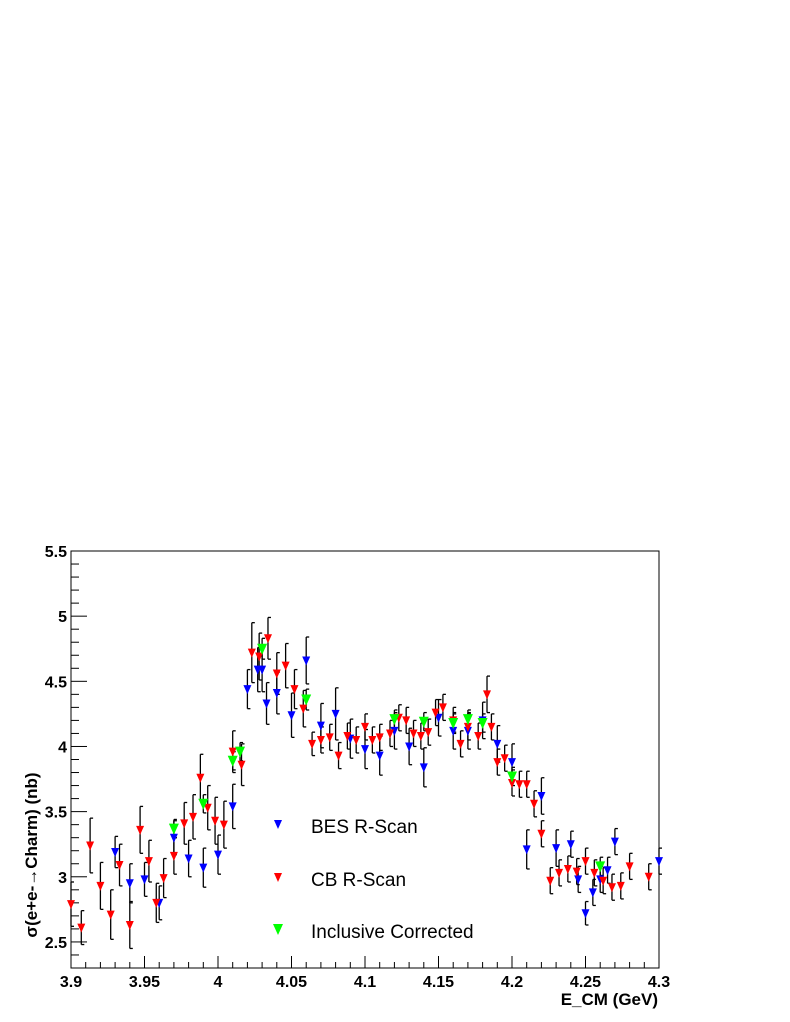  What do you see at coordinates (609, 999) in the screenshot?
I see `x-axis-title: E_CM (GeV)` at bounding box center [609, 999].